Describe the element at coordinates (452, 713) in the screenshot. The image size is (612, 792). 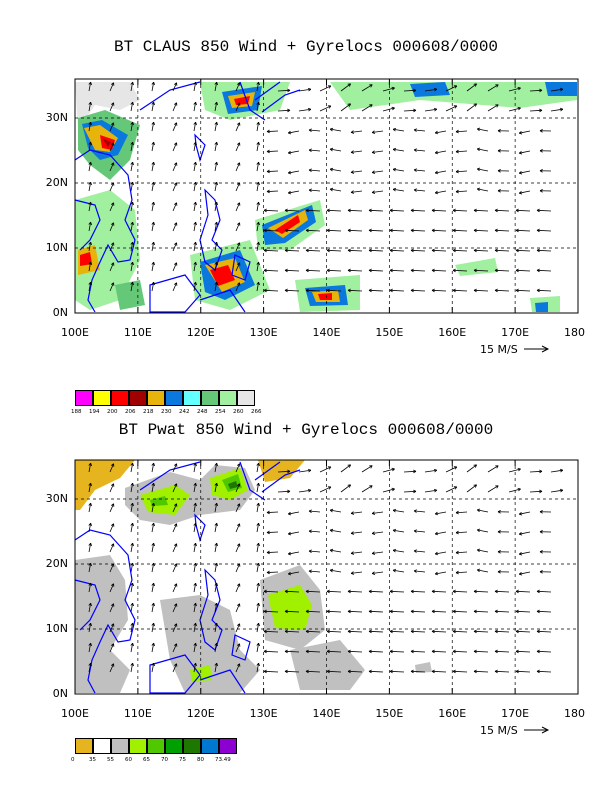
I see `x-tick-label: 160E` at that location.